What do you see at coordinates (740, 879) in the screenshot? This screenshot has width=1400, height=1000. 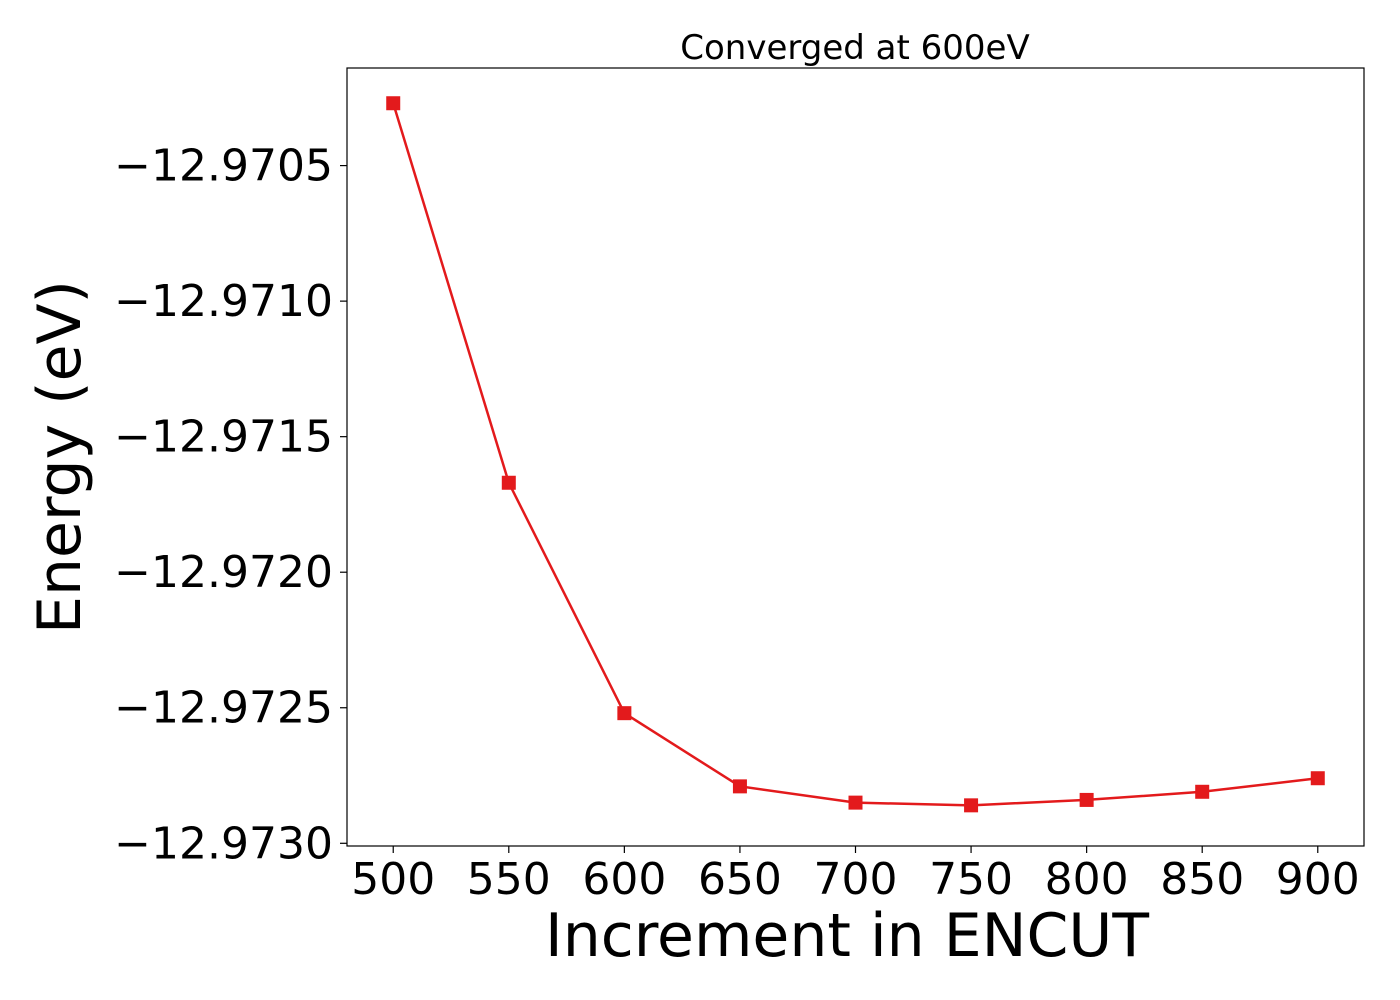 I see `x-tick-label: 650` at bounding box center [740, 879].